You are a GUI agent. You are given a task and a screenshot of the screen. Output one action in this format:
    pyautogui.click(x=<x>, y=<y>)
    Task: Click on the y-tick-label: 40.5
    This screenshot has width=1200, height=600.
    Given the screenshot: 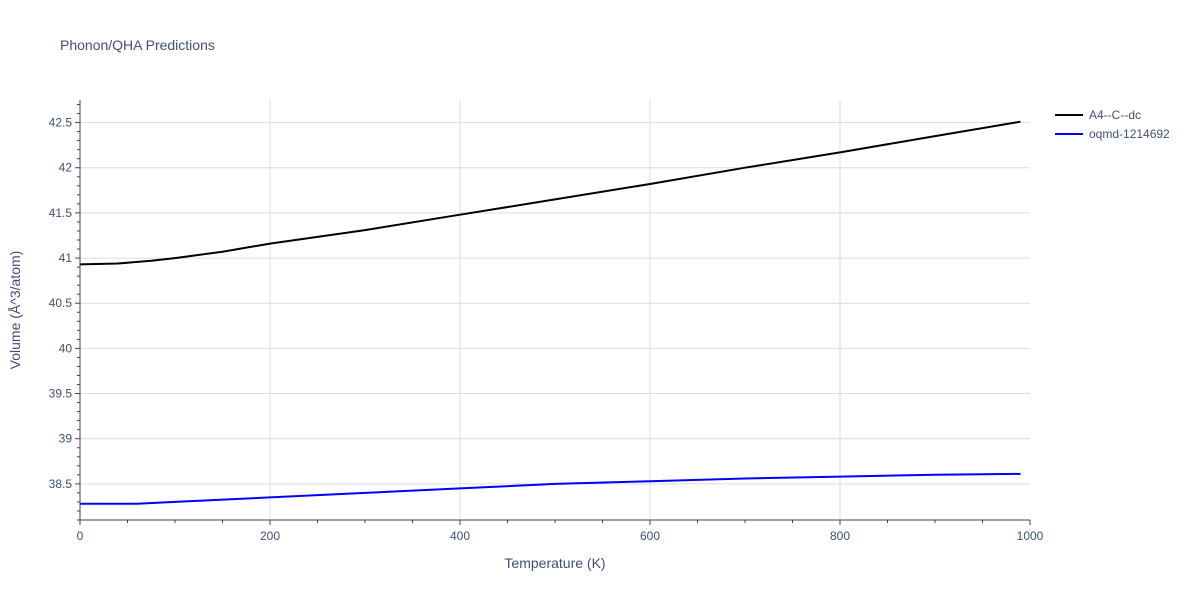 What is the action you would take?
    pyautogui.click(x=61, y=303)
    